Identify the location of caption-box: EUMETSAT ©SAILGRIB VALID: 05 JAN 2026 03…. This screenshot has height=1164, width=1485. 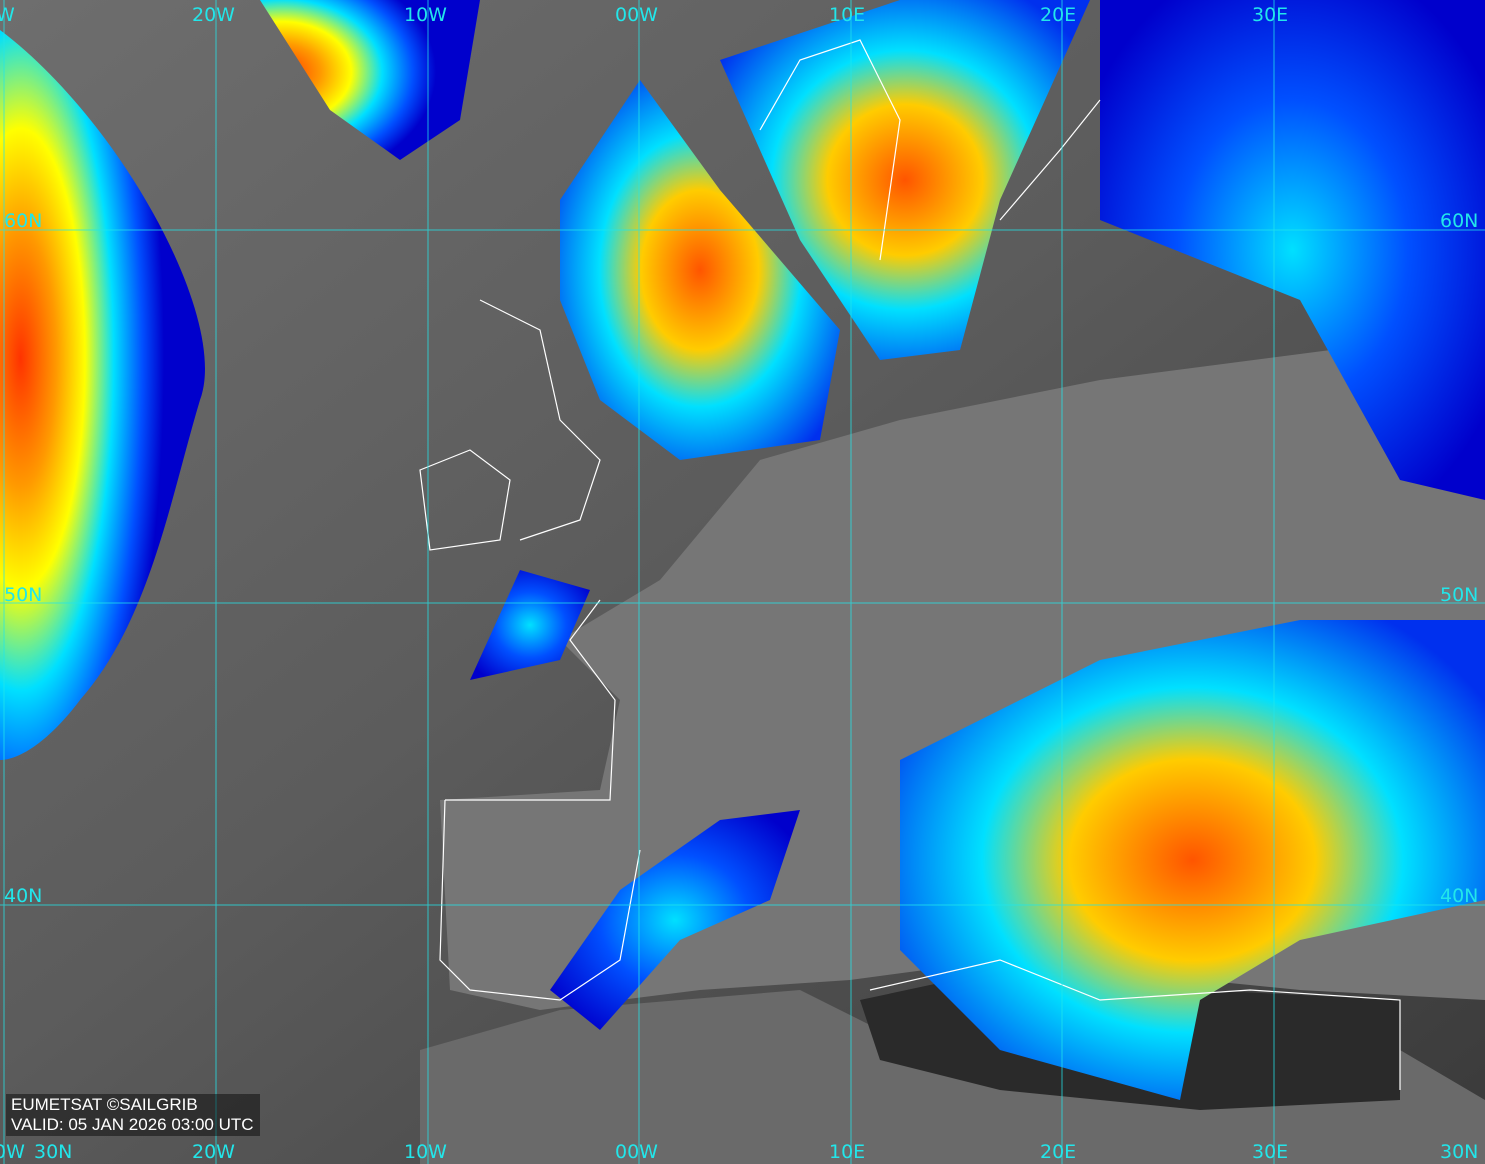
(133, 1115).